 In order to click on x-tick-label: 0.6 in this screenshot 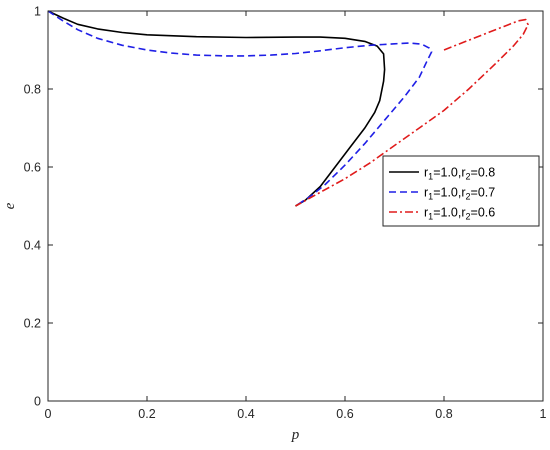, I will do `click(344, 414)`.